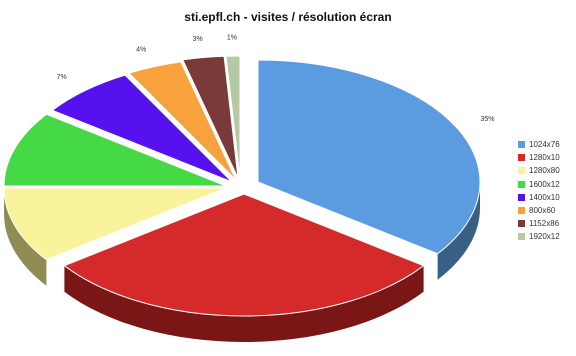  I want to click on legend-label: 1024x76, so click(544, 145).